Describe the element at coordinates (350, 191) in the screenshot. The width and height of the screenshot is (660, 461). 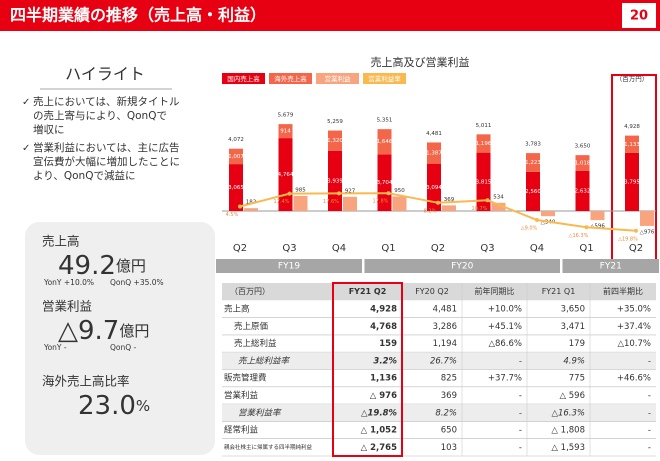
I see `profit-label: 927` at that location.